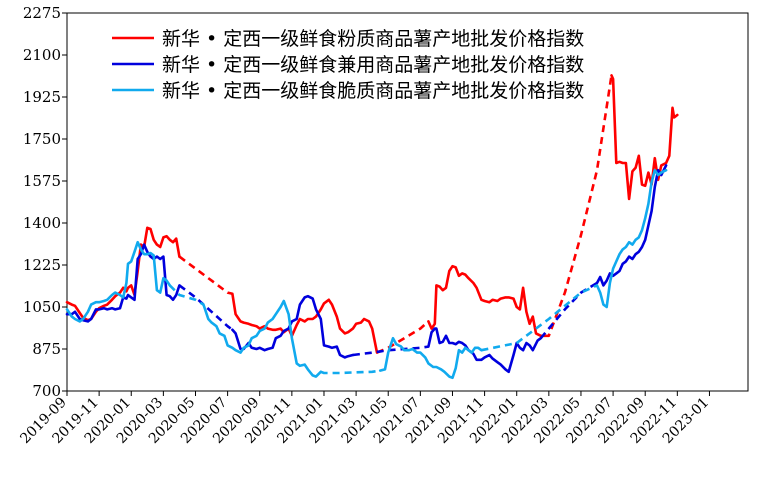 The height and width of the screenshot is (480, 778). What do you see at coordinates (42, 13) in the screenshot?
I see `y-tick-label: 2275` at bounding box center [42, 13].